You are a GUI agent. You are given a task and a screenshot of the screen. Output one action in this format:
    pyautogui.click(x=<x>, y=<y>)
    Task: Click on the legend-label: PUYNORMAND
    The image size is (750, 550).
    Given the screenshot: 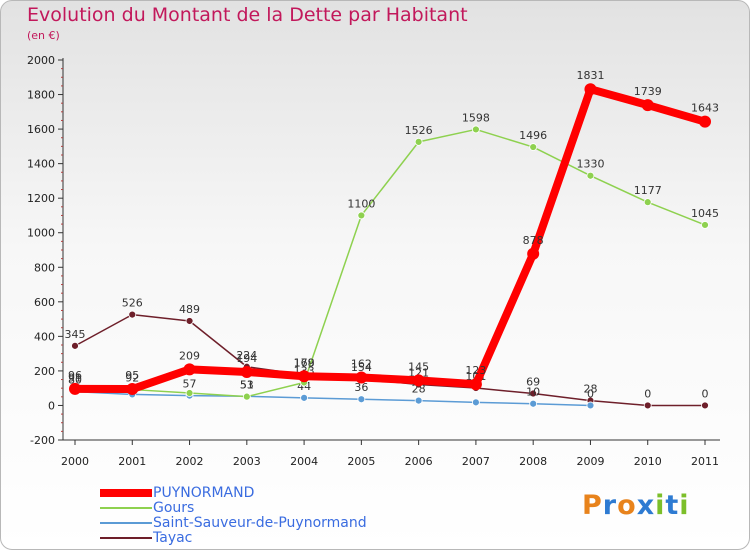 What is the action you would take?
    pyautogui.click(x=204, y=493)
    